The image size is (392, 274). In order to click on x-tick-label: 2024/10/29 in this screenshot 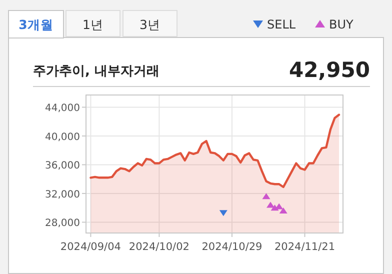, I will do `click(232, 247)`.